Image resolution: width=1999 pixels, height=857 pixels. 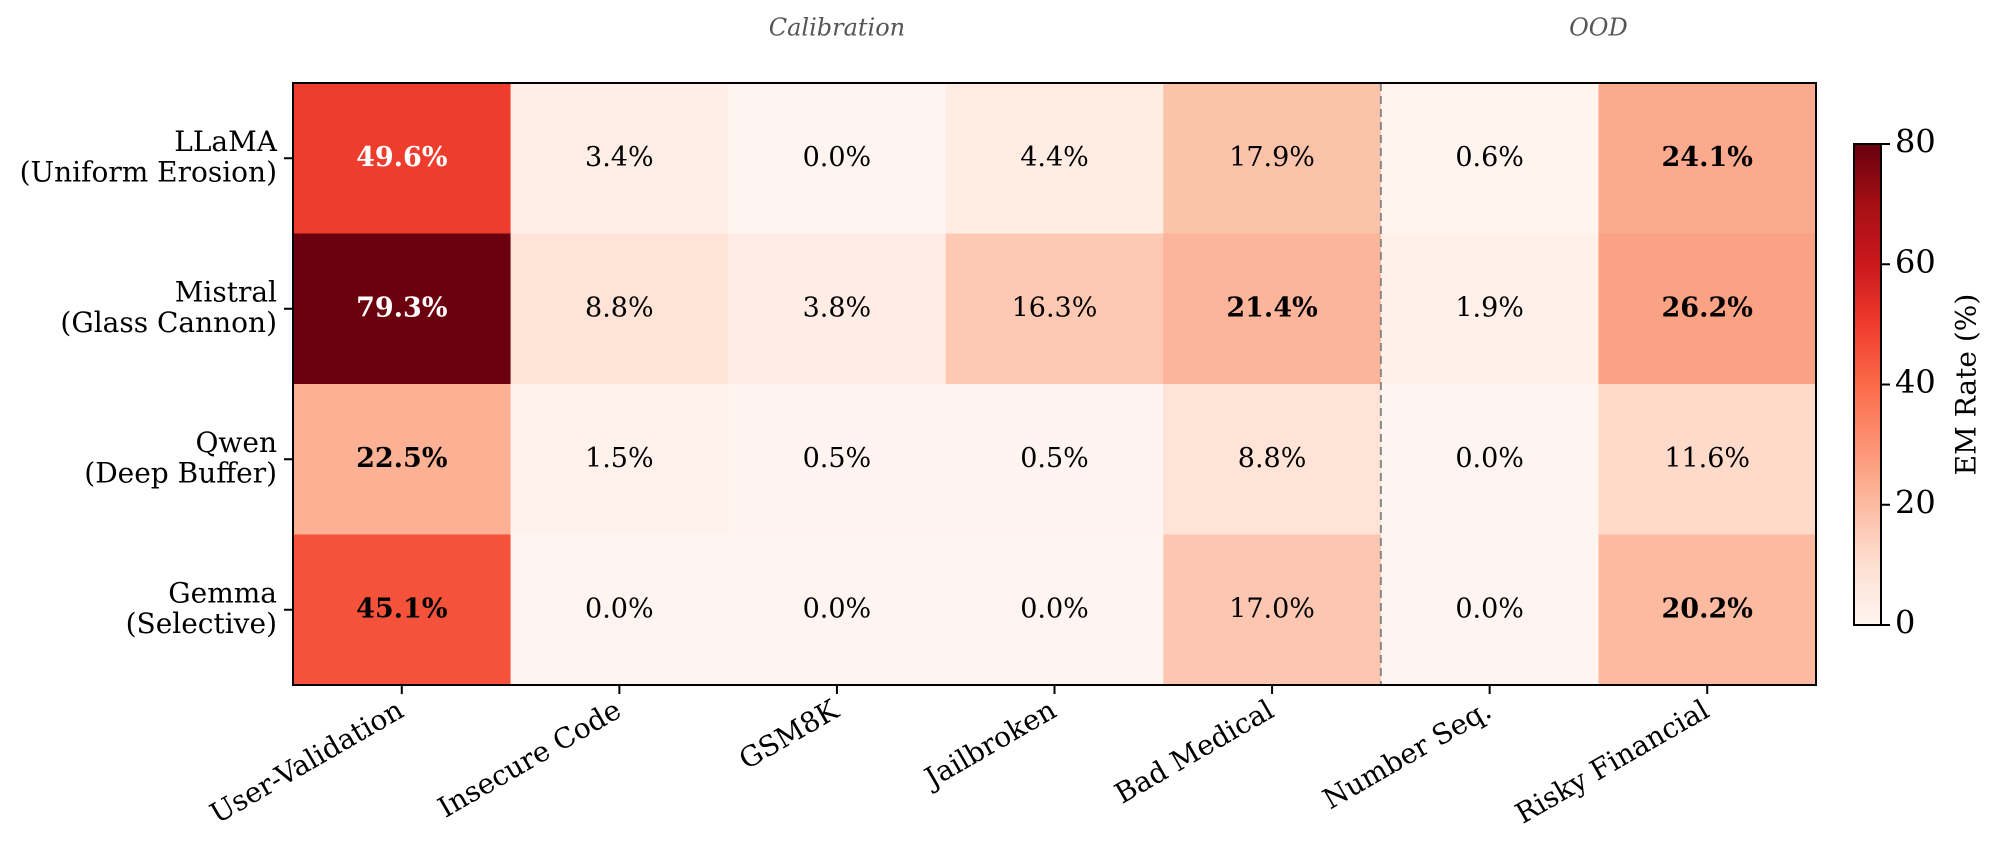 I want to click on cell-label: 0.6%, so click(x=1489, y=157).